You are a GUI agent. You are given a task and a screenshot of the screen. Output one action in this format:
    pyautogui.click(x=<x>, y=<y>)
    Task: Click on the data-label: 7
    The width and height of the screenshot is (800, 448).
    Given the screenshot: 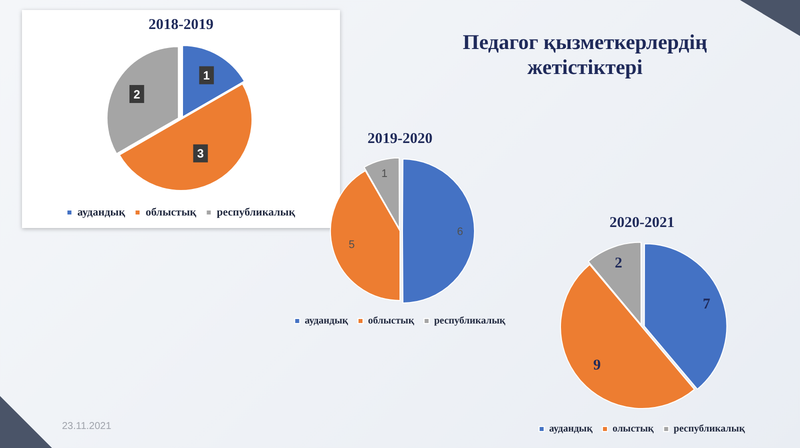 What is the action you would take?
    pyautogui.click(x=706, y=304)
    